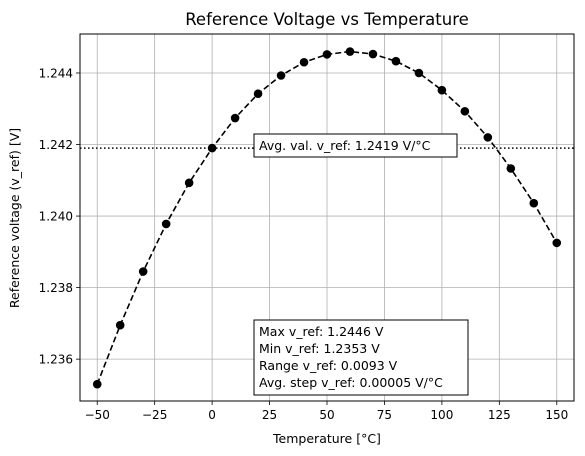  I want to click on x-tick-label: 25, so click(269, 415).